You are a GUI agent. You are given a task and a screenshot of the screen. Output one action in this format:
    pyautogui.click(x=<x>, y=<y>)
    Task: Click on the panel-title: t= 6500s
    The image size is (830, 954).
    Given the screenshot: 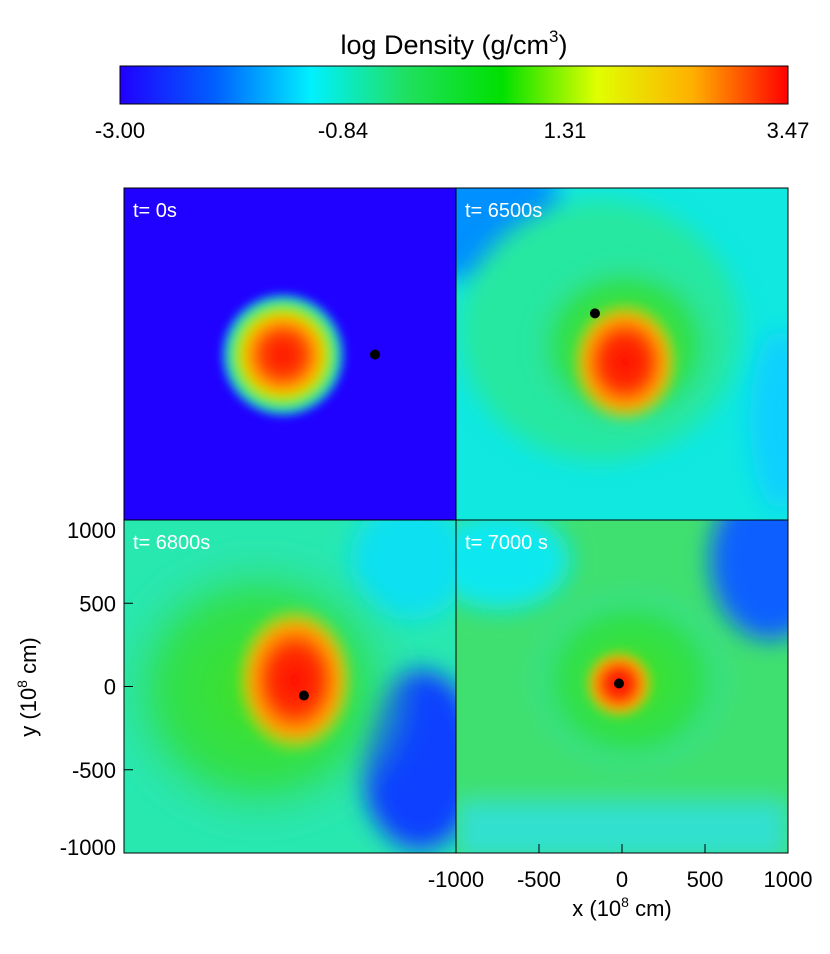 What is the action you would take?
    pyautogui.click(x=503, y=211)
    